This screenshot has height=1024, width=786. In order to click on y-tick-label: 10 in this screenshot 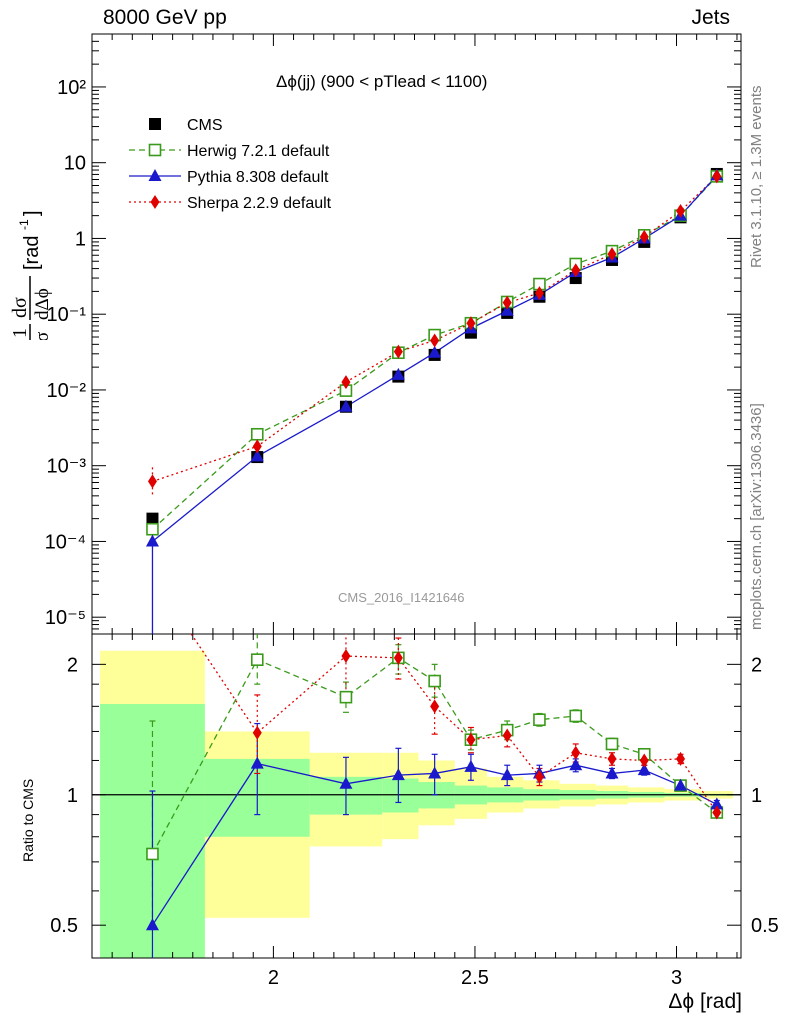, I will do `click(75, 164)`.